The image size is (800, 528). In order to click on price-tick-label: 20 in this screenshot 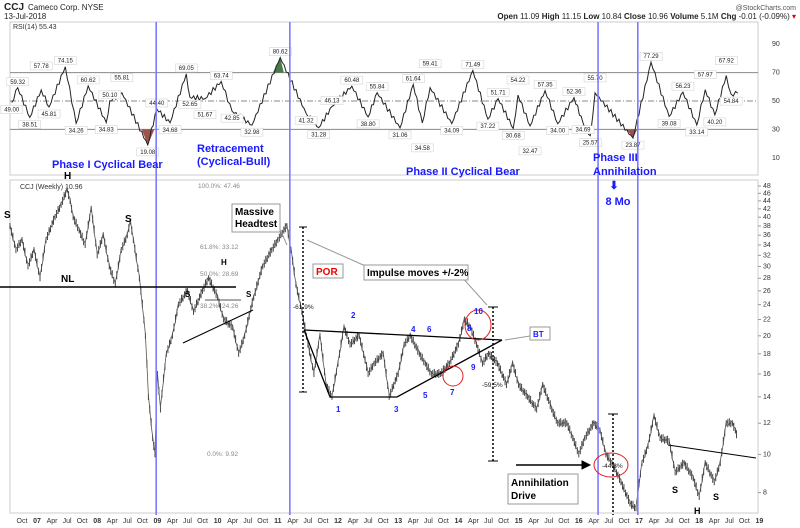, I will do `click(767, 336)`.